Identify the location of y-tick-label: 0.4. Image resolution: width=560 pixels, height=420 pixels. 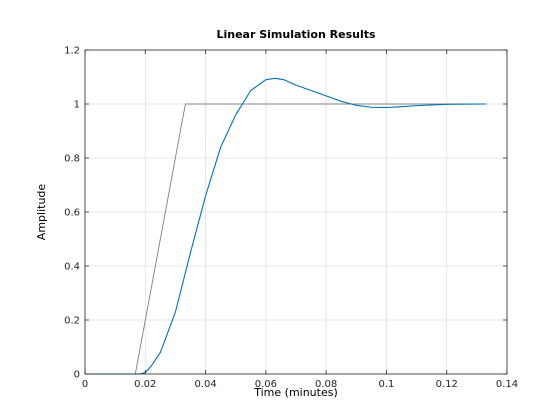
(72, 267).